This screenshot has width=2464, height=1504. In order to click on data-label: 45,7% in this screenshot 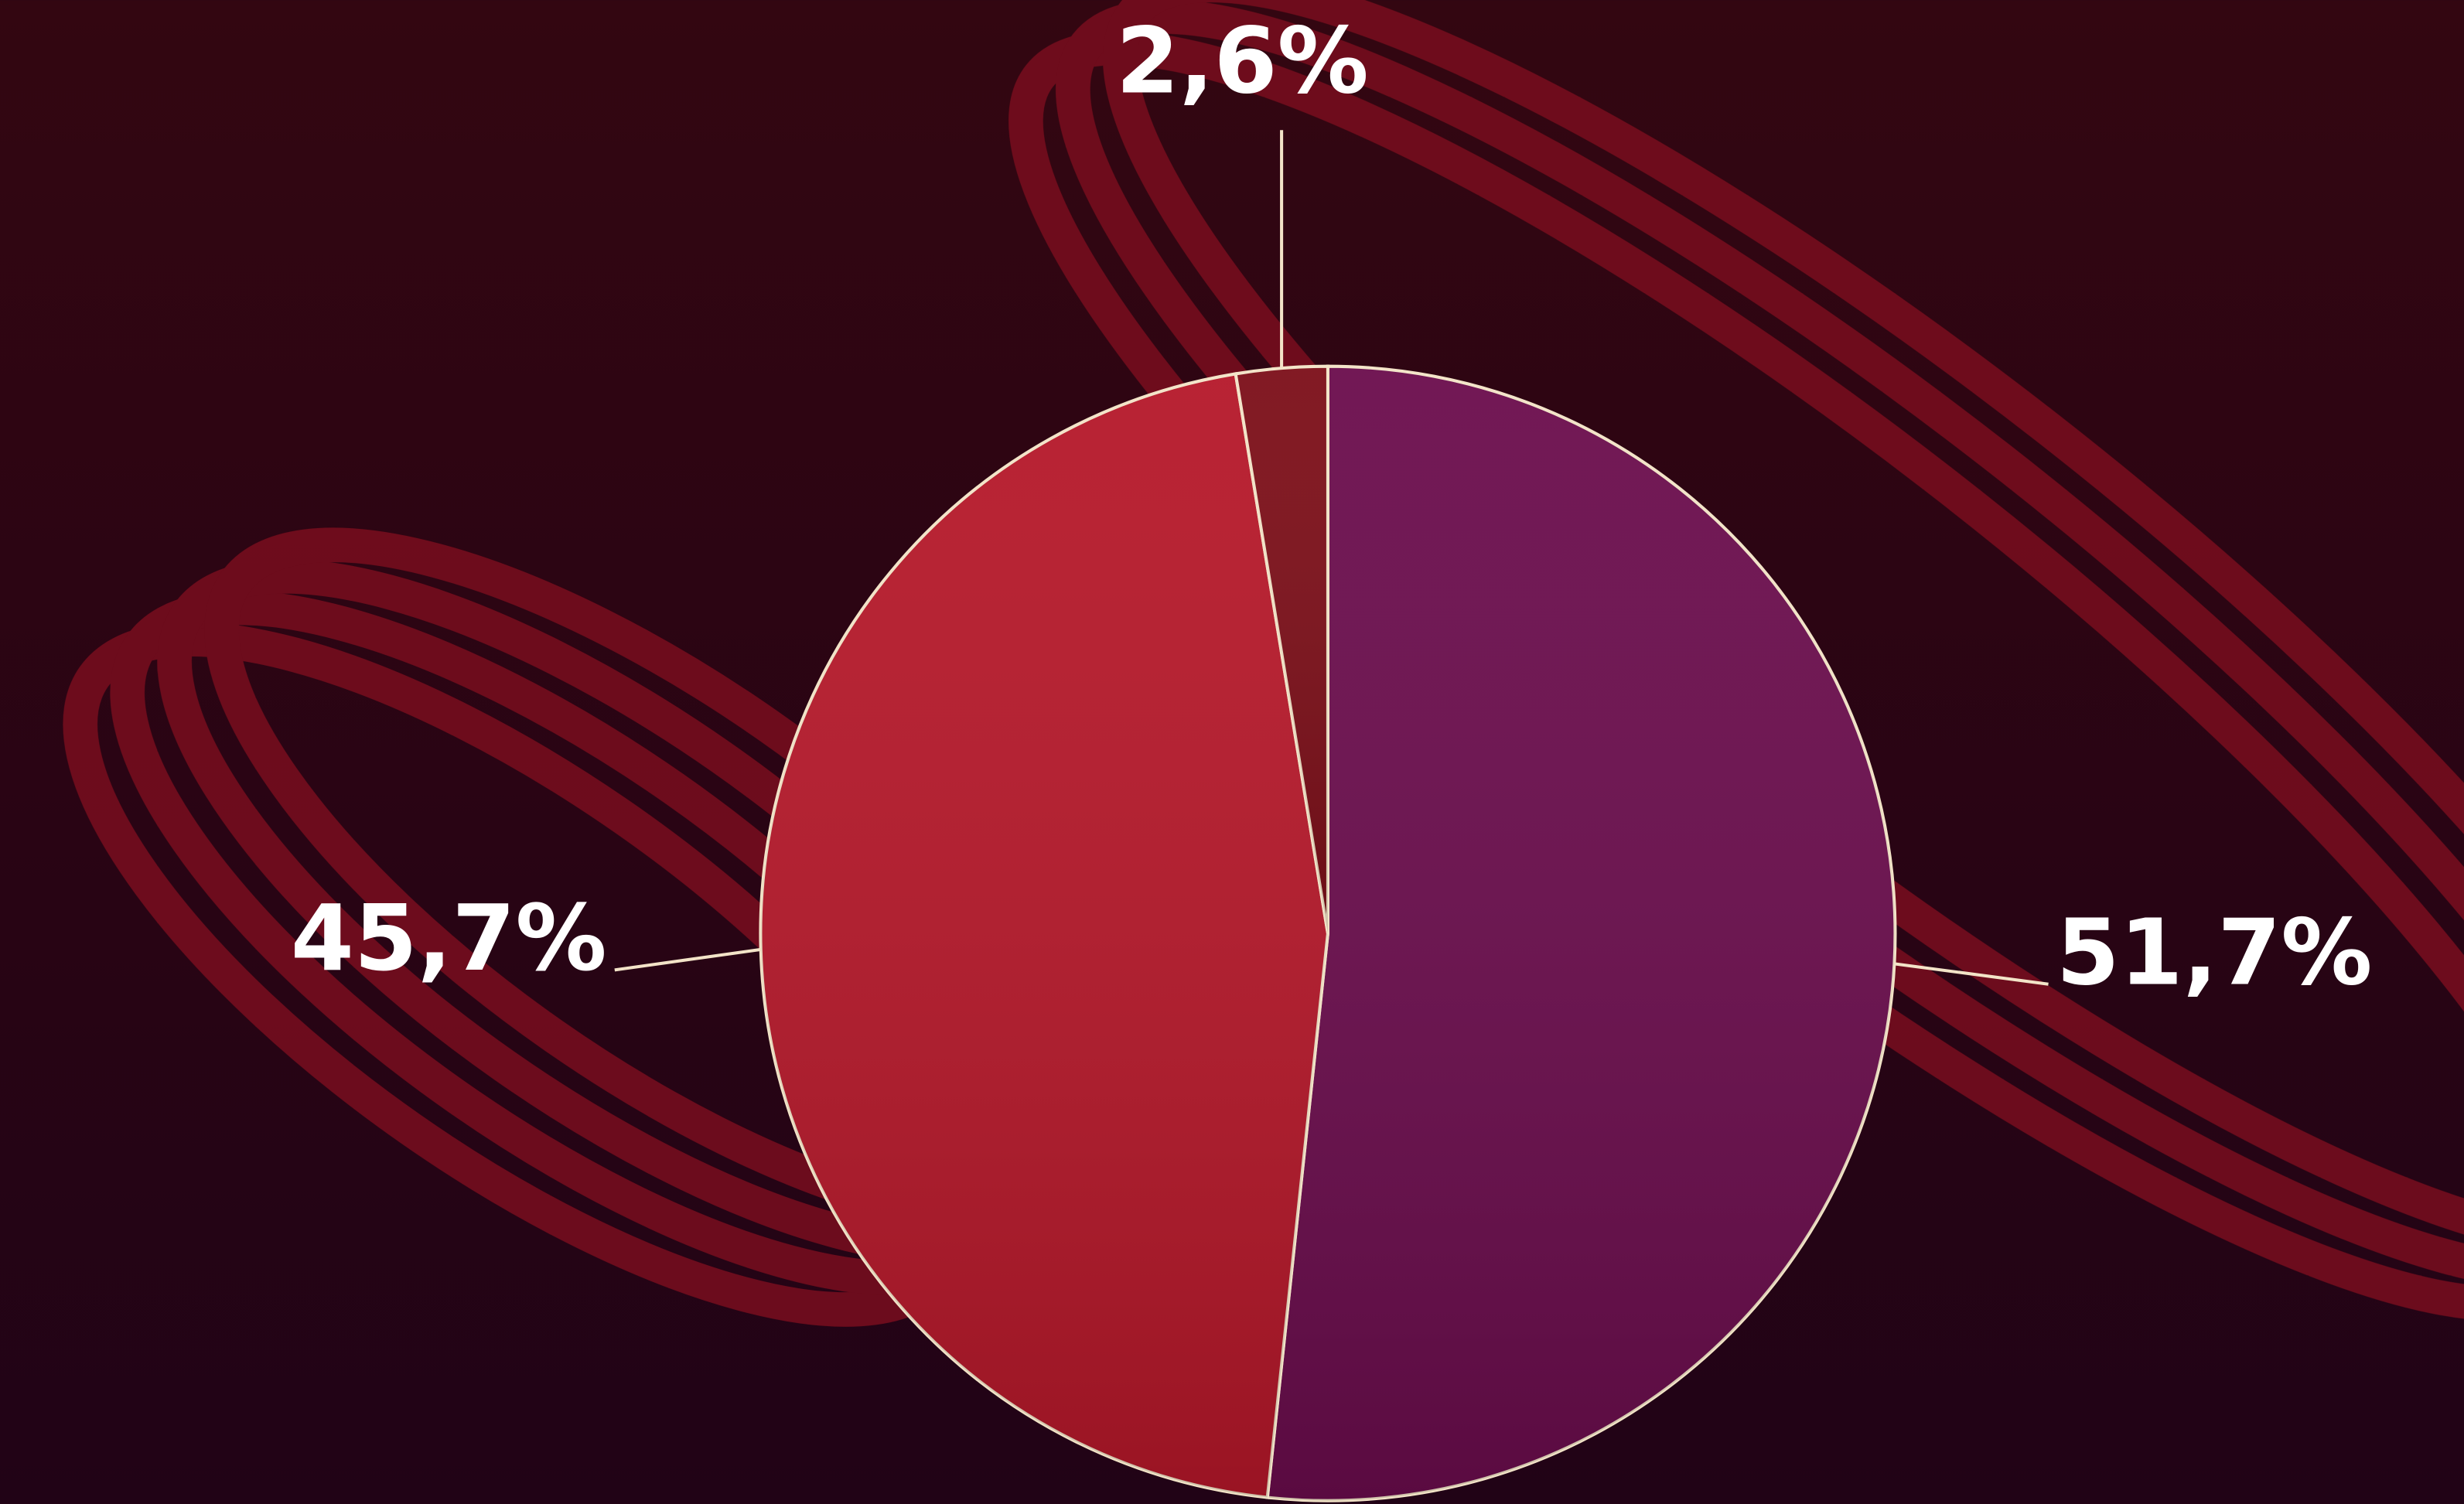, I will do `click(449, 938)`.